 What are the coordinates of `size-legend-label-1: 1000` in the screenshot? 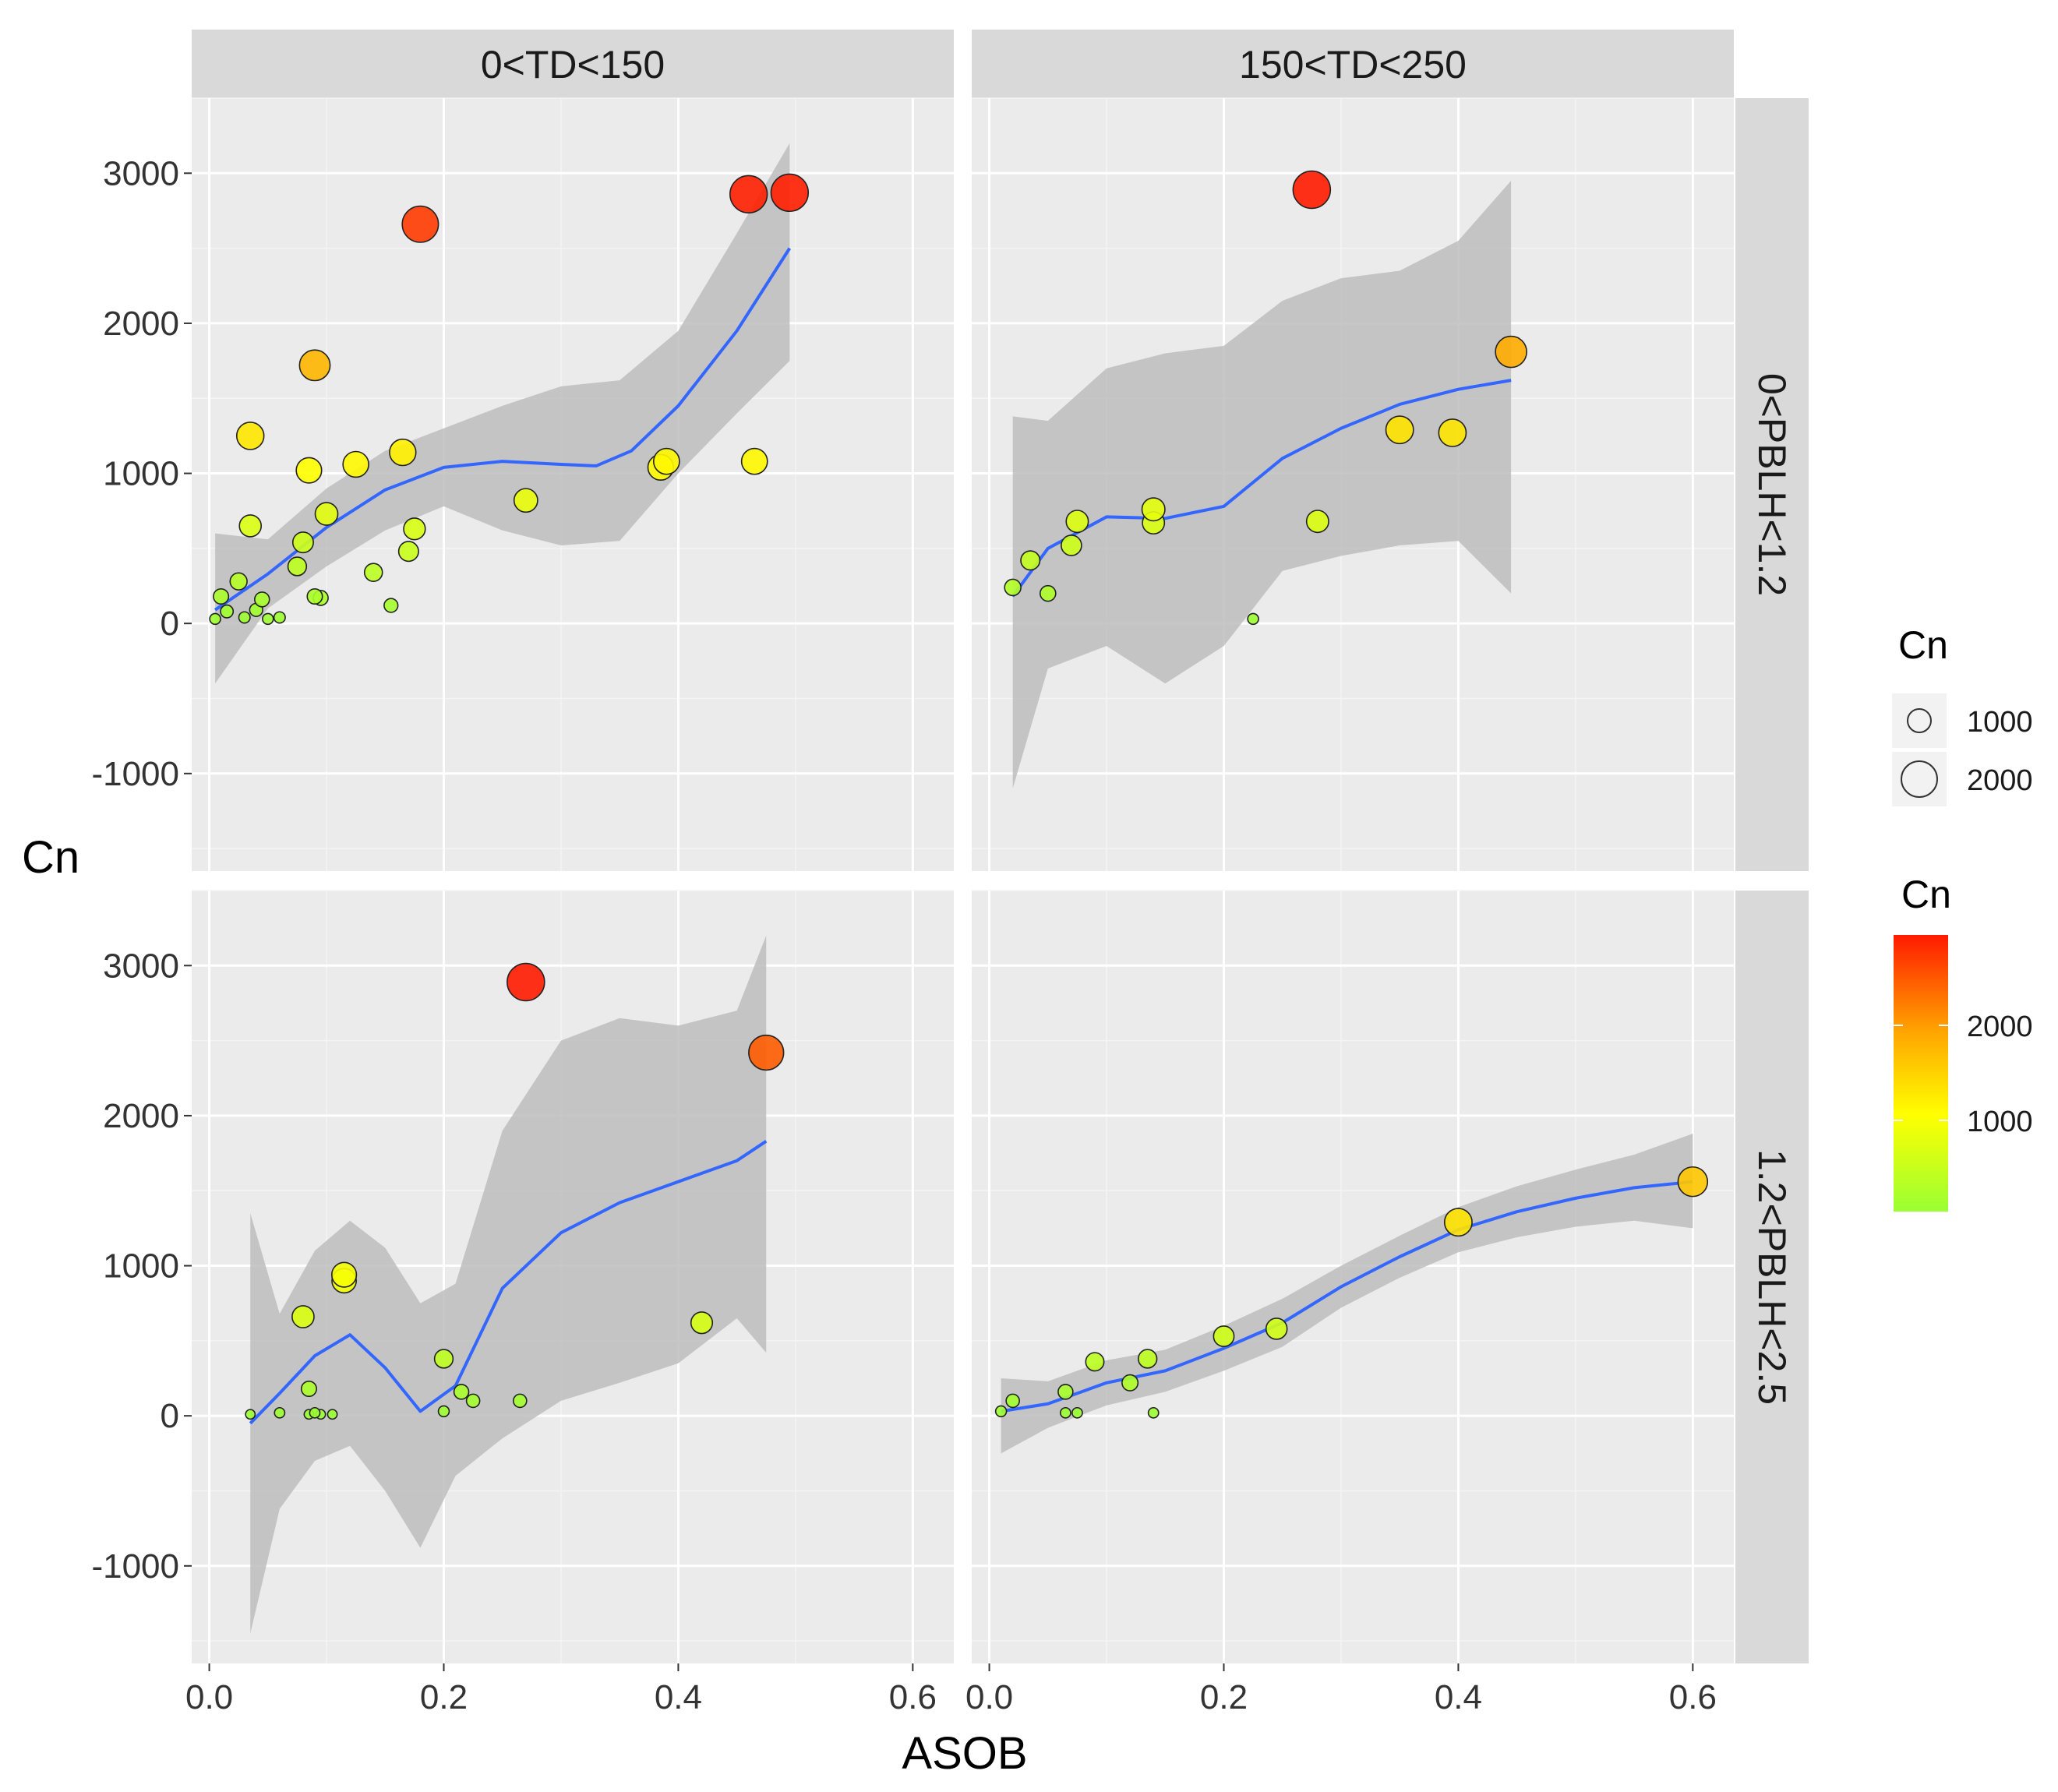 It's located at (2000, 722).